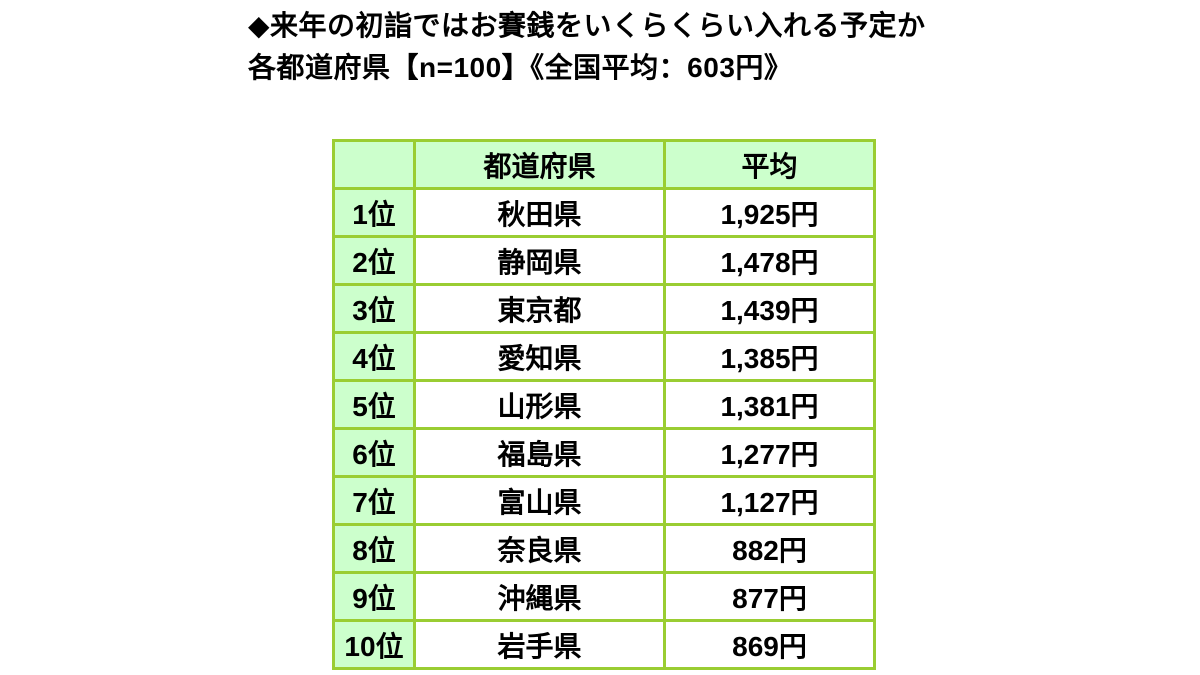  Describe the element at coordinates (374, 548) in the screenshot. I see `rank-cell: 8位` at that location.